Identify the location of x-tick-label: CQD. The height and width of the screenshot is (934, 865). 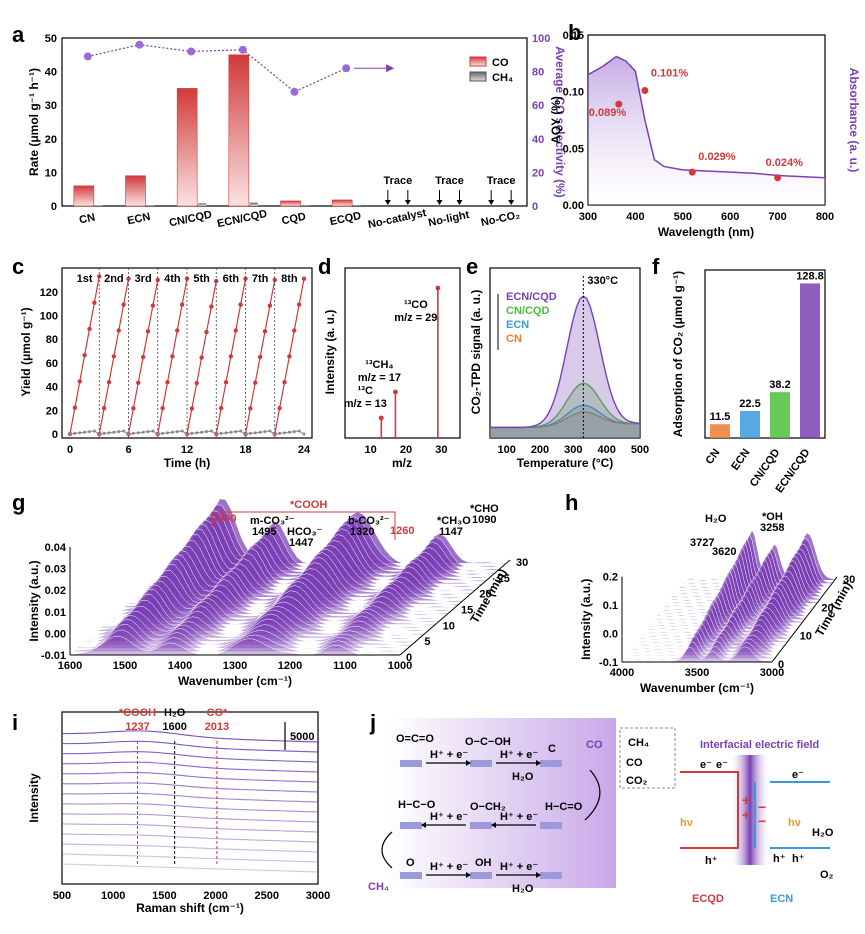
(294, 219).